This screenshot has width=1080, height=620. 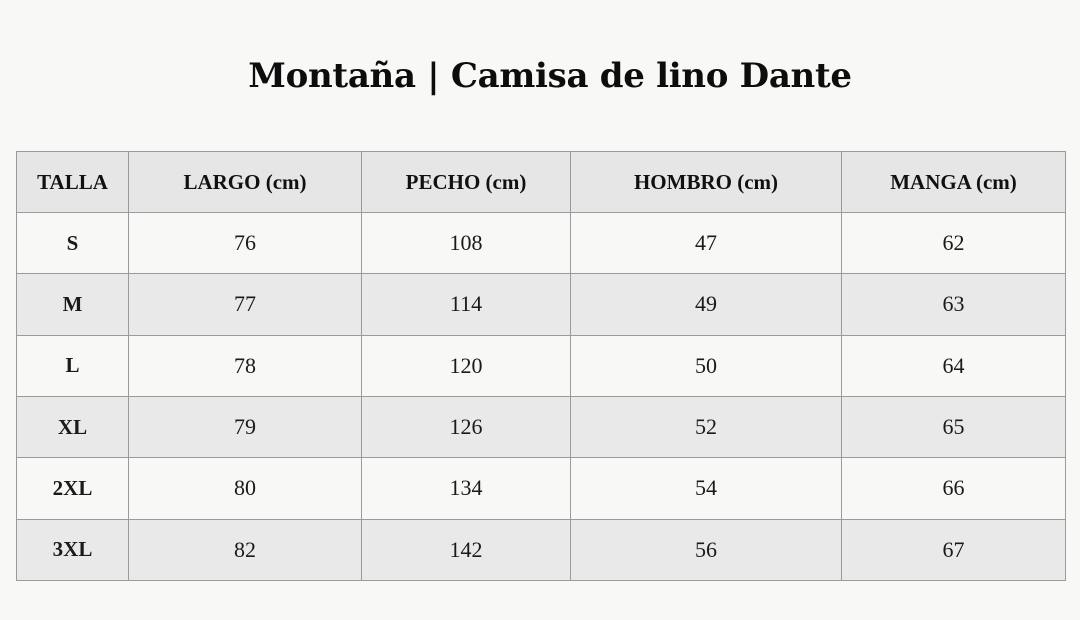 What do you see at coordinates (953, 550) in the screenshot?
I see `manga-cell: 67` at bounding box center [953, 550].